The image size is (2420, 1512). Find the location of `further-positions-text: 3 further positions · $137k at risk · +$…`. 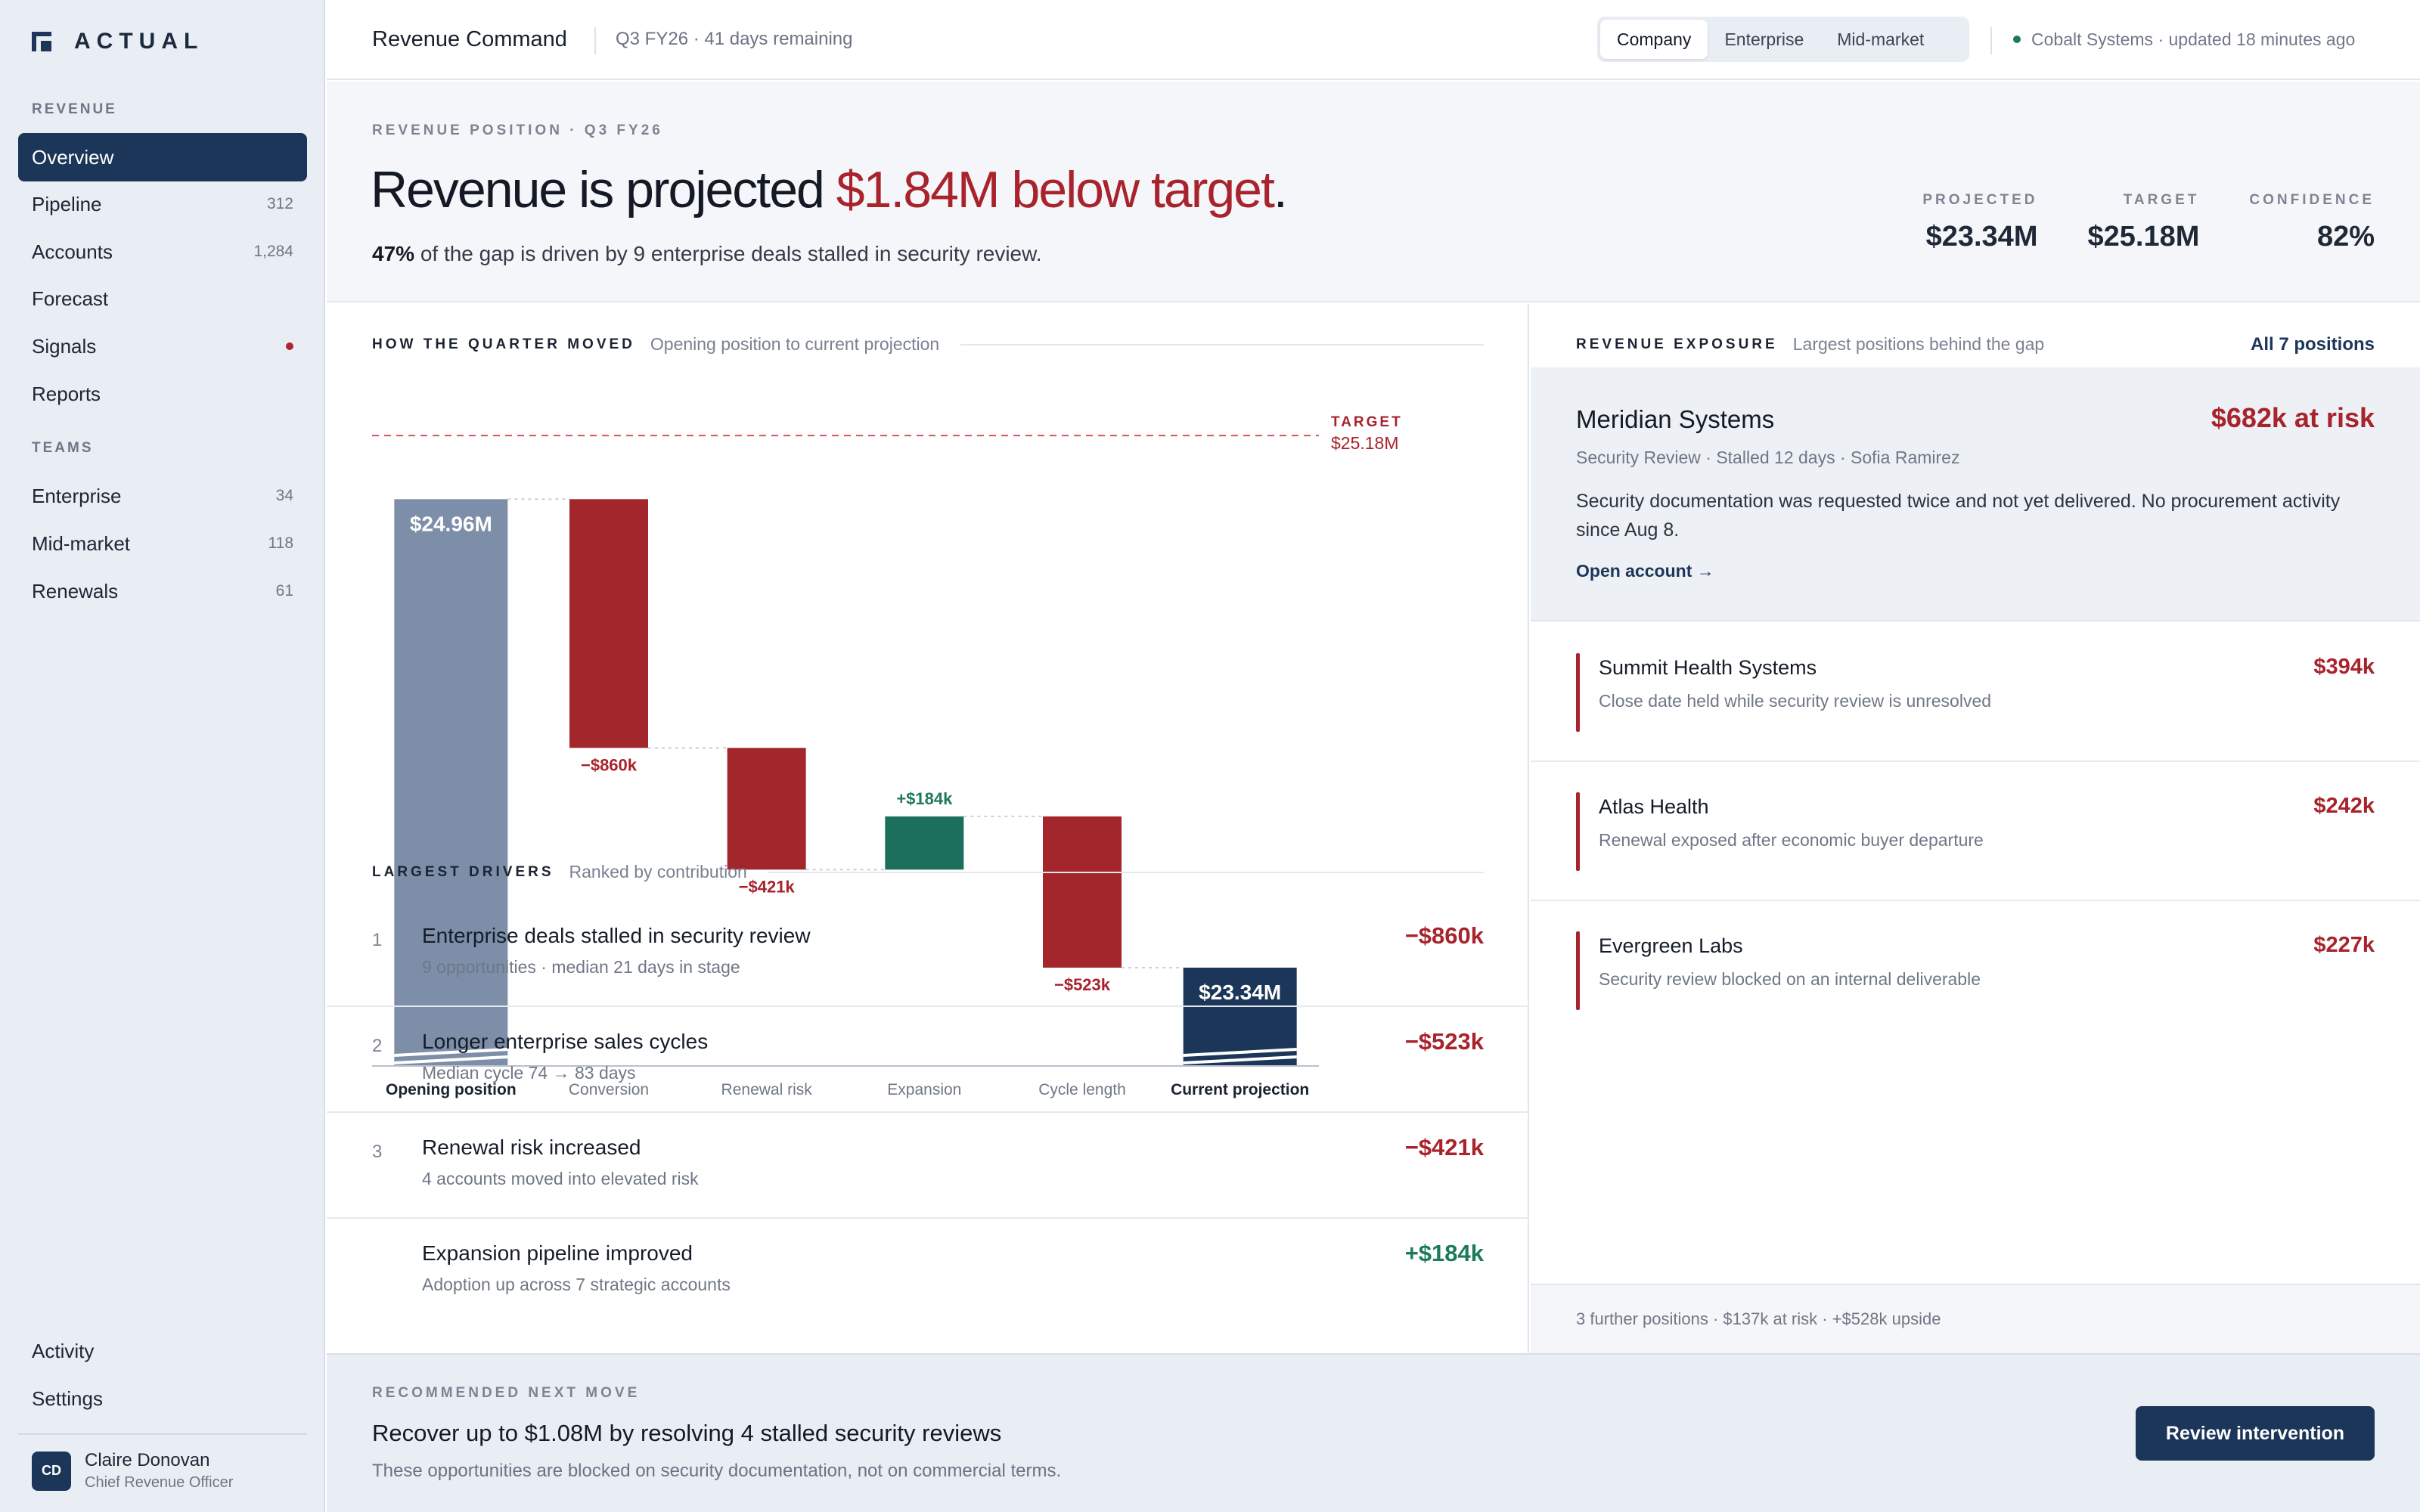

further-positions-text: 3 further positions · $137k at risk · +$… is located at coordinates (1758, 1318).